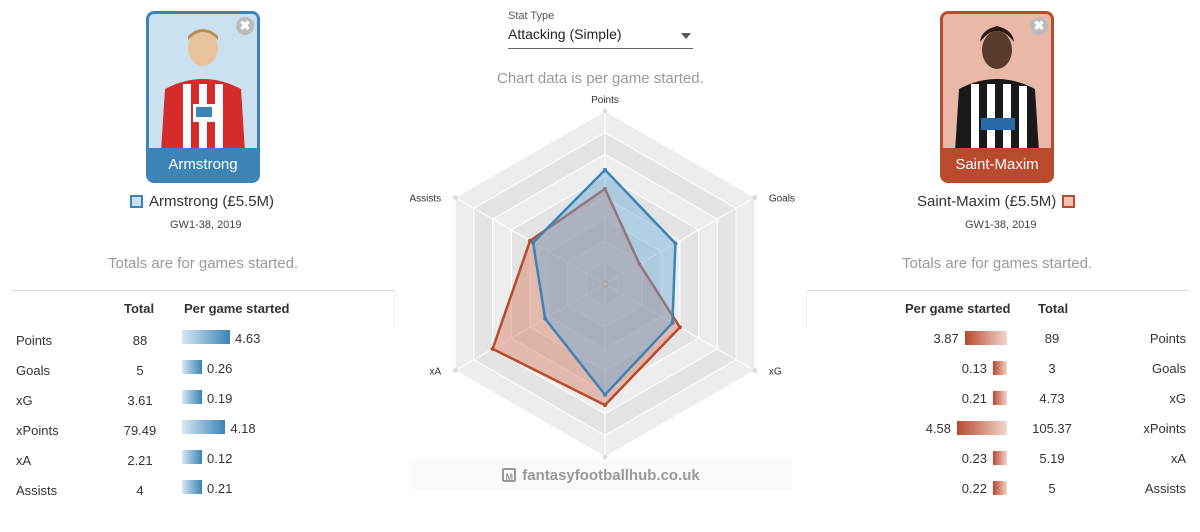  What do you see at coordinates (938, 428) in the screenshot?
I see `right-row-per-game: 4.58` at bounding box center [938, 428].